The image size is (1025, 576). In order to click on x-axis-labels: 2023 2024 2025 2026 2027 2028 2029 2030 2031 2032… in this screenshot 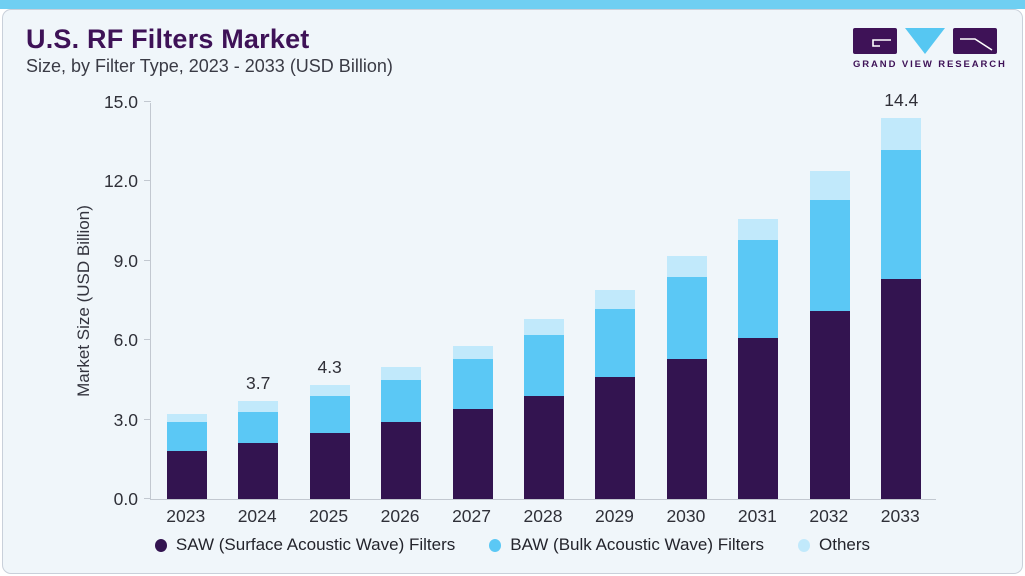, I will do `click(543, 518)`.